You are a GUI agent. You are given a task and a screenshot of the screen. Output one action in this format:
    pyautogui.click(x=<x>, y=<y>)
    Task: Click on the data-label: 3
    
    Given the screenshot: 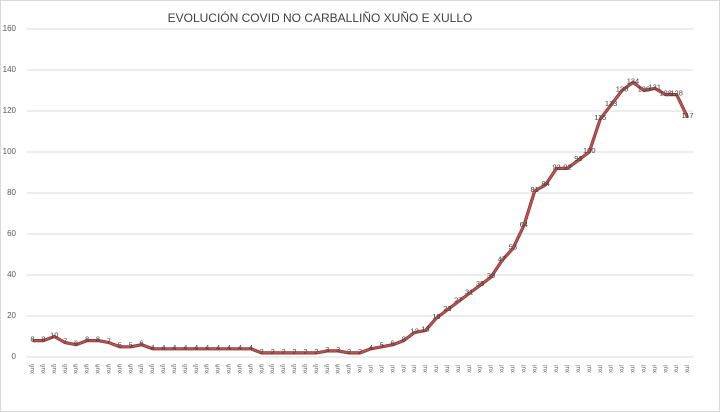 What is the action you would take?
    pyautogui.click(x=338, y=349)
    